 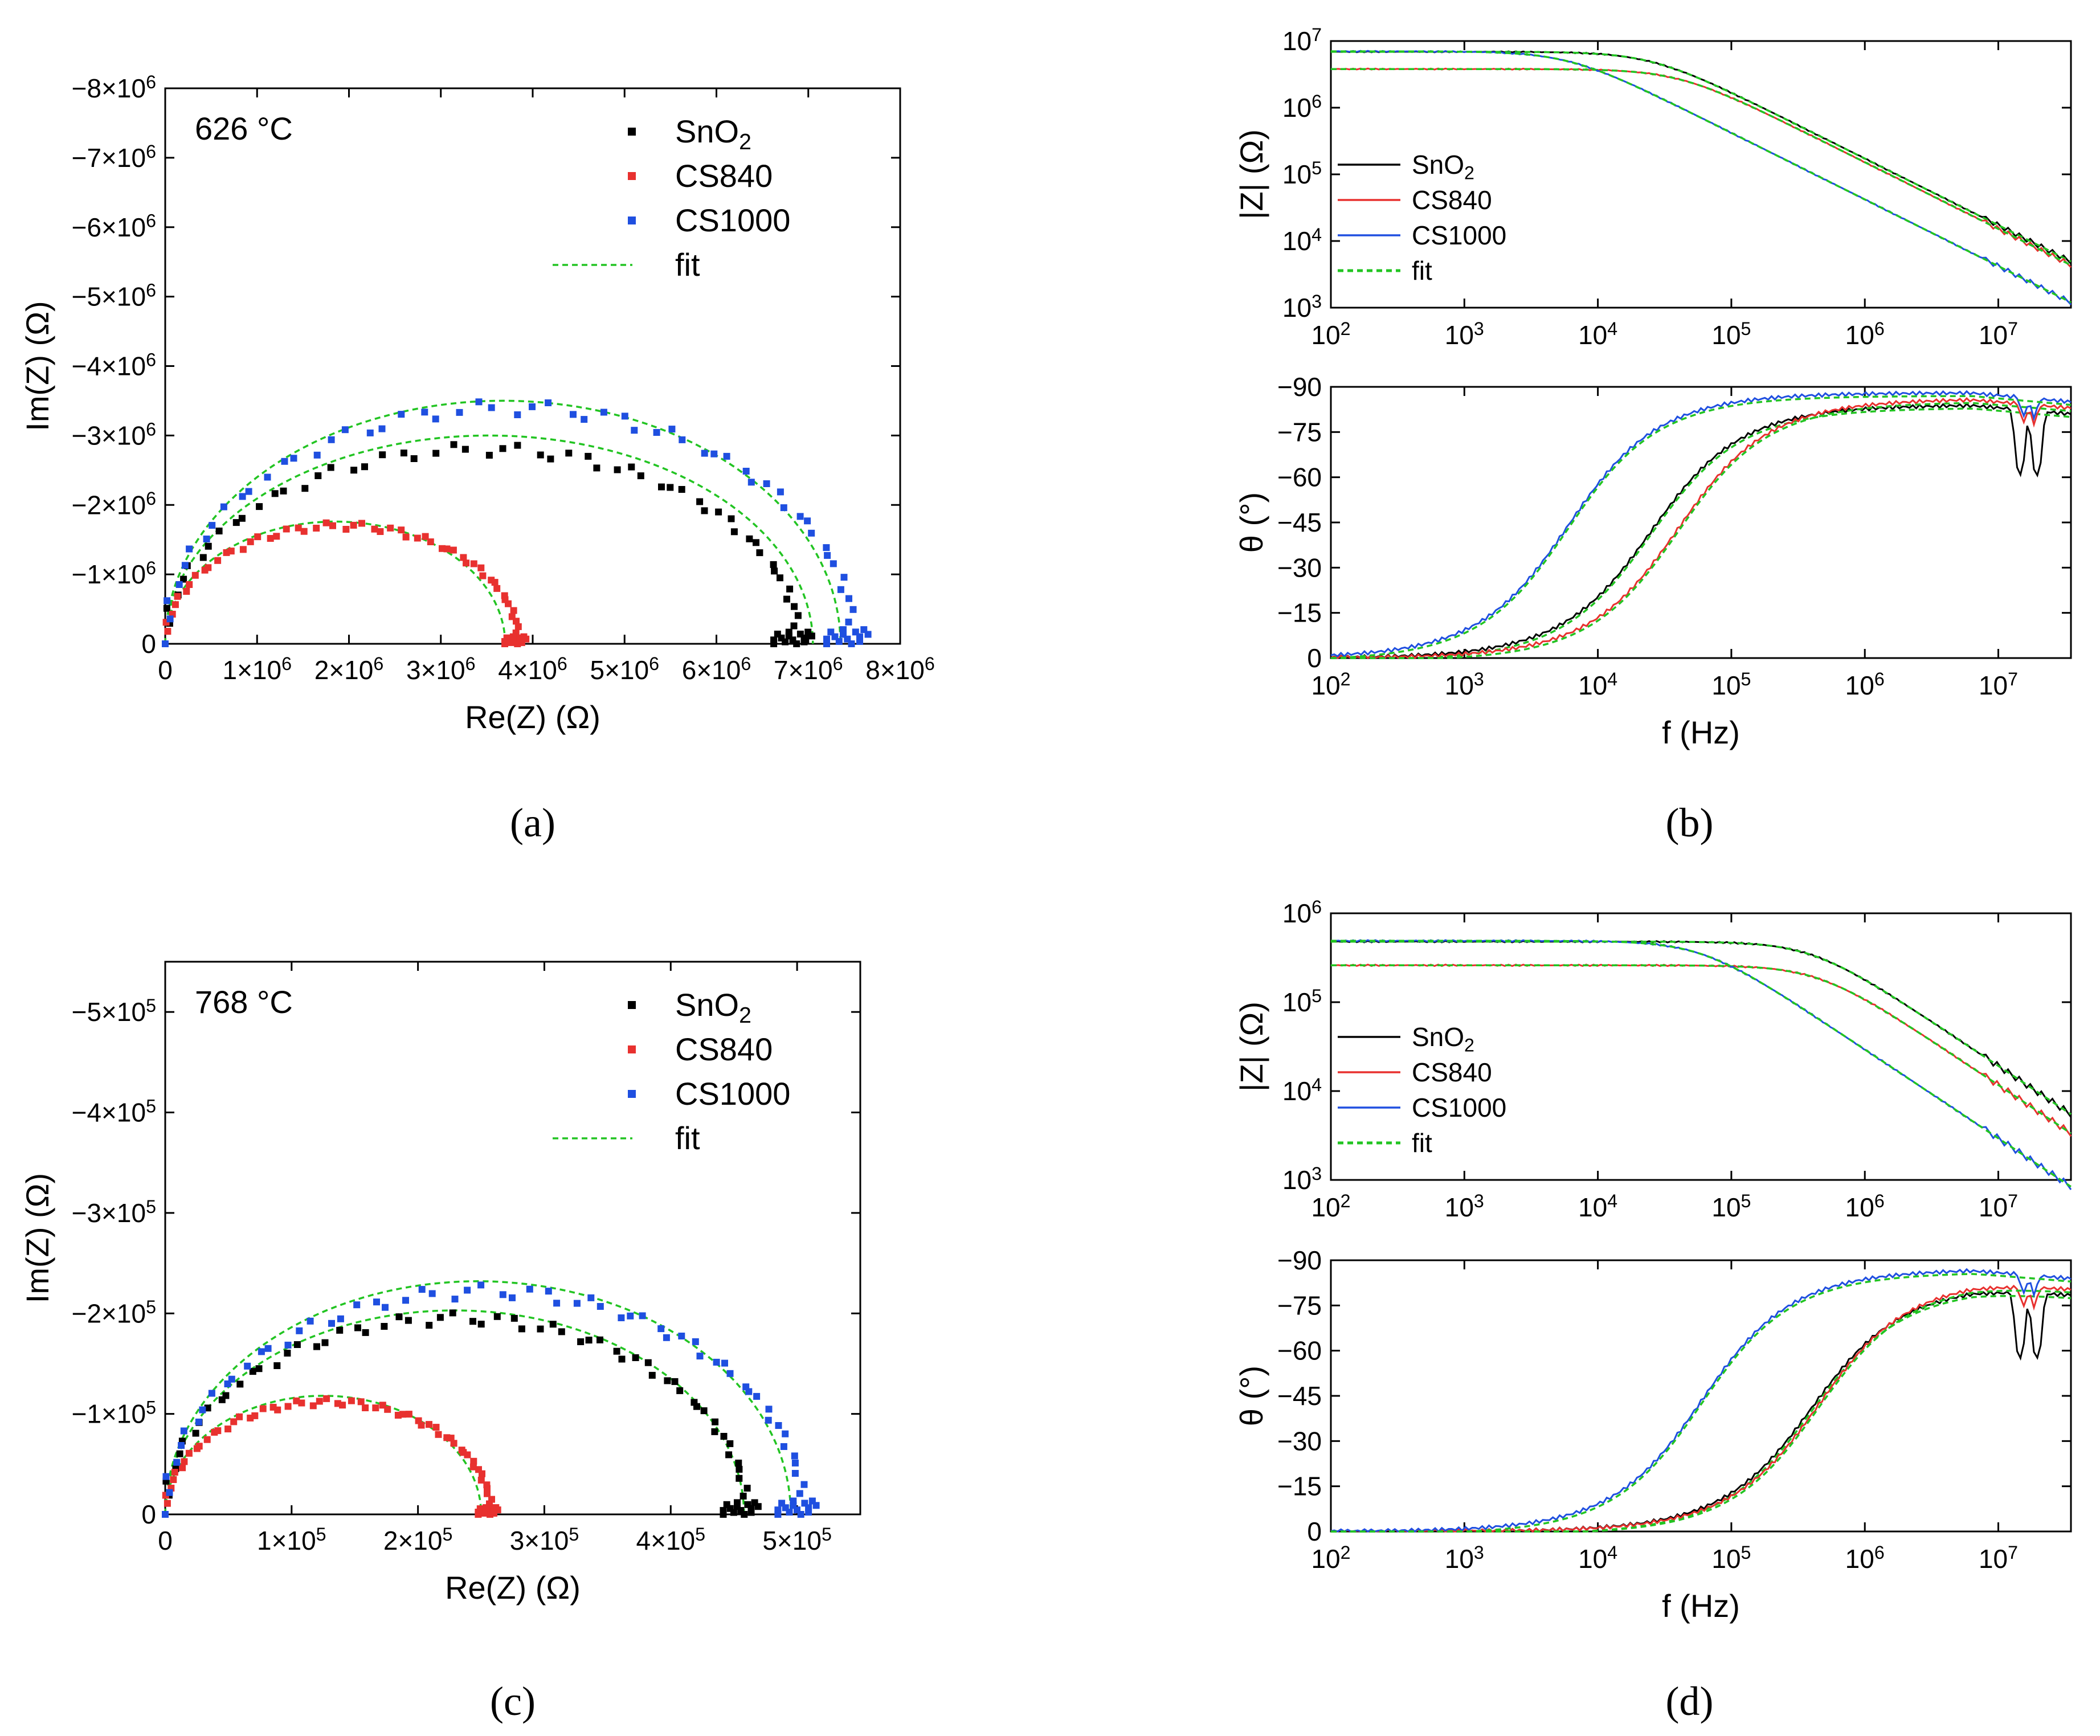 I want to click on phase-line-CS1000, so click(x=1701, y=524).